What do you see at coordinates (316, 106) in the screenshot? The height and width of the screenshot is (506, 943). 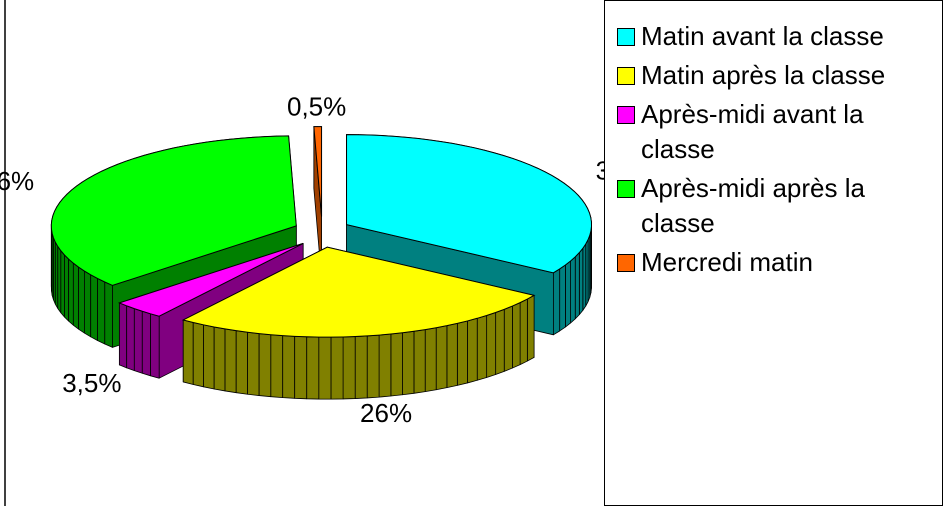 I see `value-label: 0,5%` at bounding box center [316, 106].